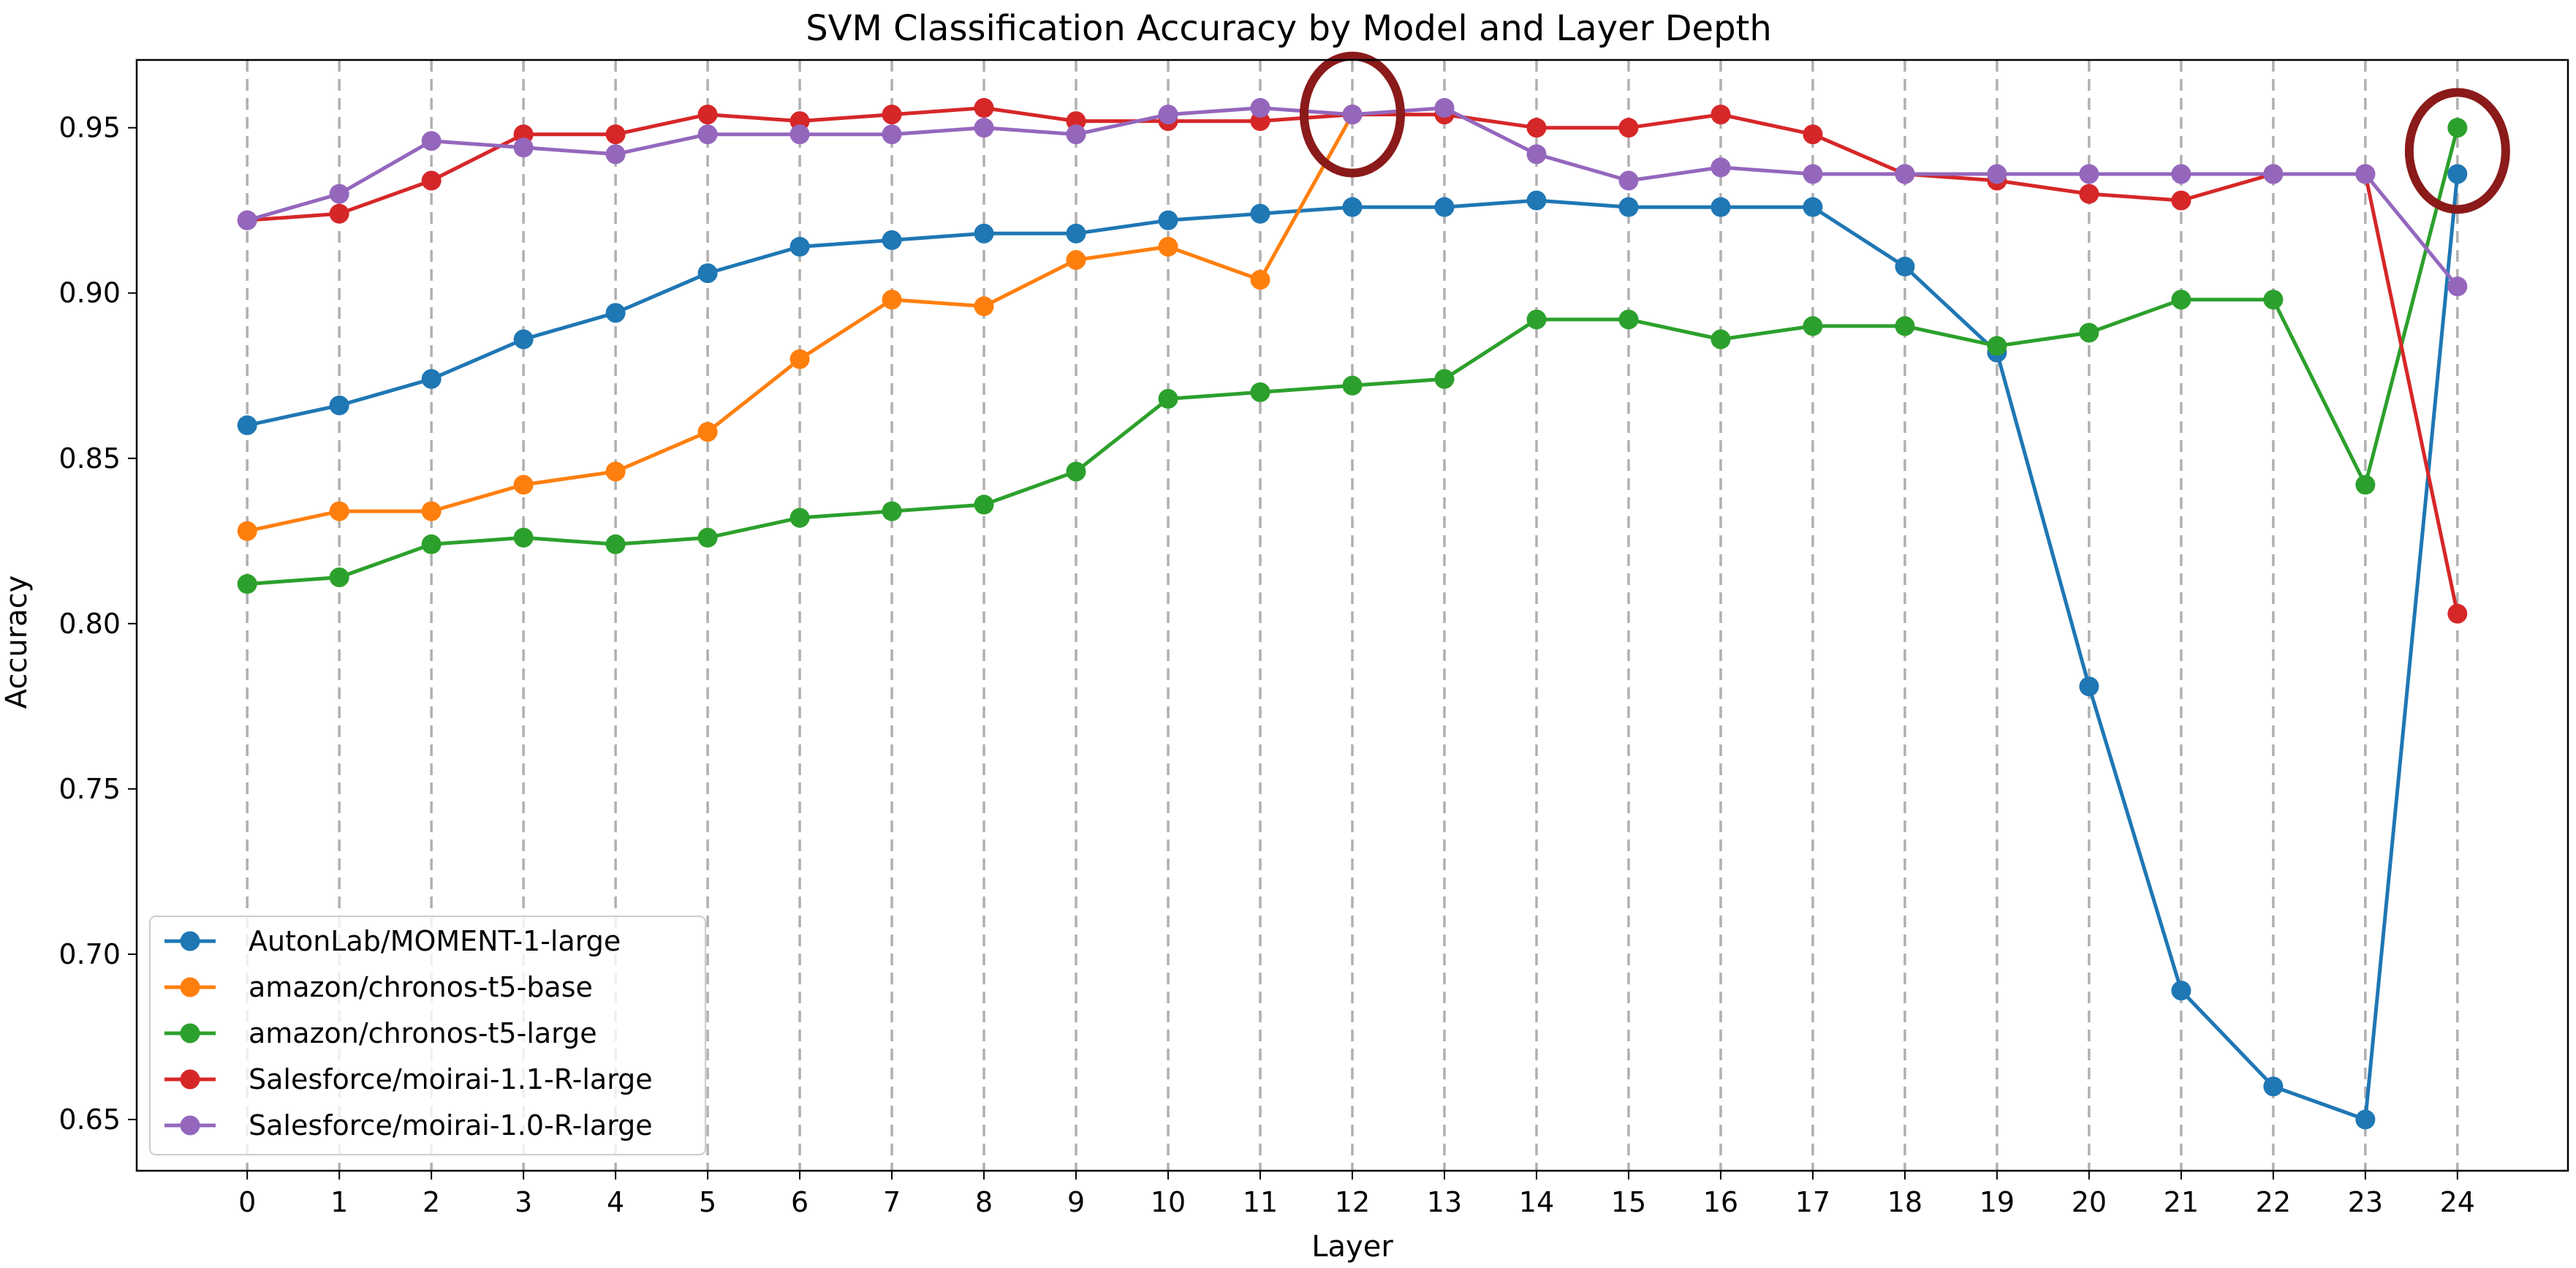 This screenshot has height=1268, width=2576. I want to click on x-tick-label: 15, so click(1628, 1202).